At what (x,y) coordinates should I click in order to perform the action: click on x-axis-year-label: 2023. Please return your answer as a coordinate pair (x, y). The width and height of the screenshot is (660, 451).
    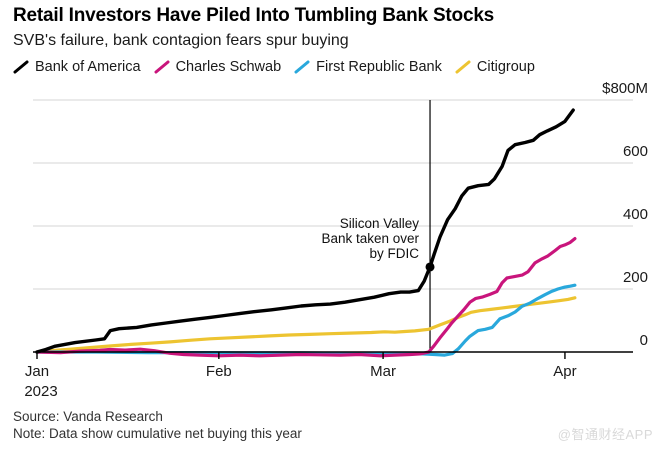
    Looking at the image, I should click on (40, 391).